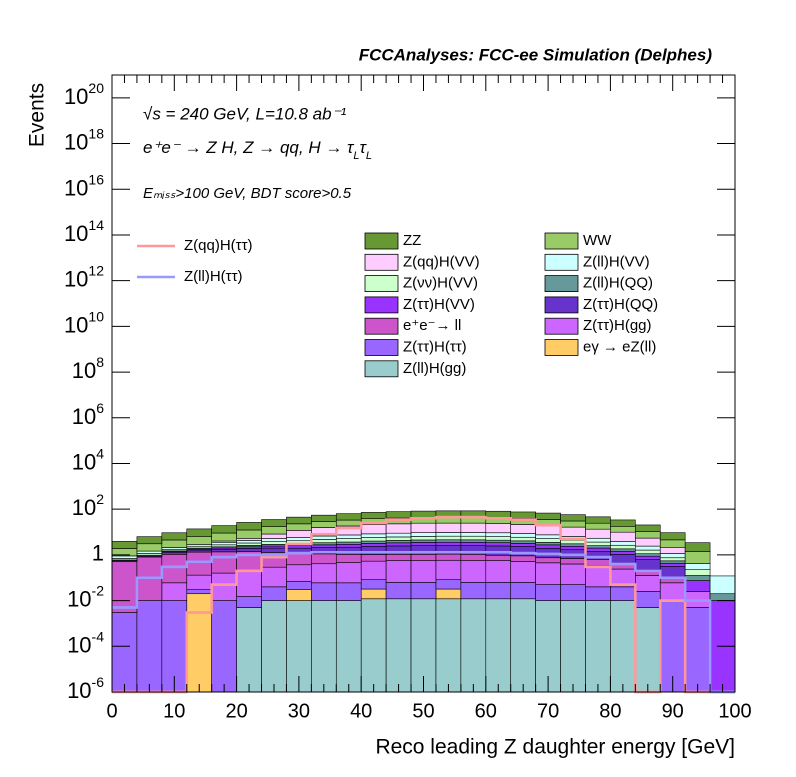  What do you see at coordinates (96, 88) in the screenshot?
I see `y-tick-exponent: 20` at bounding box center [96, 88].